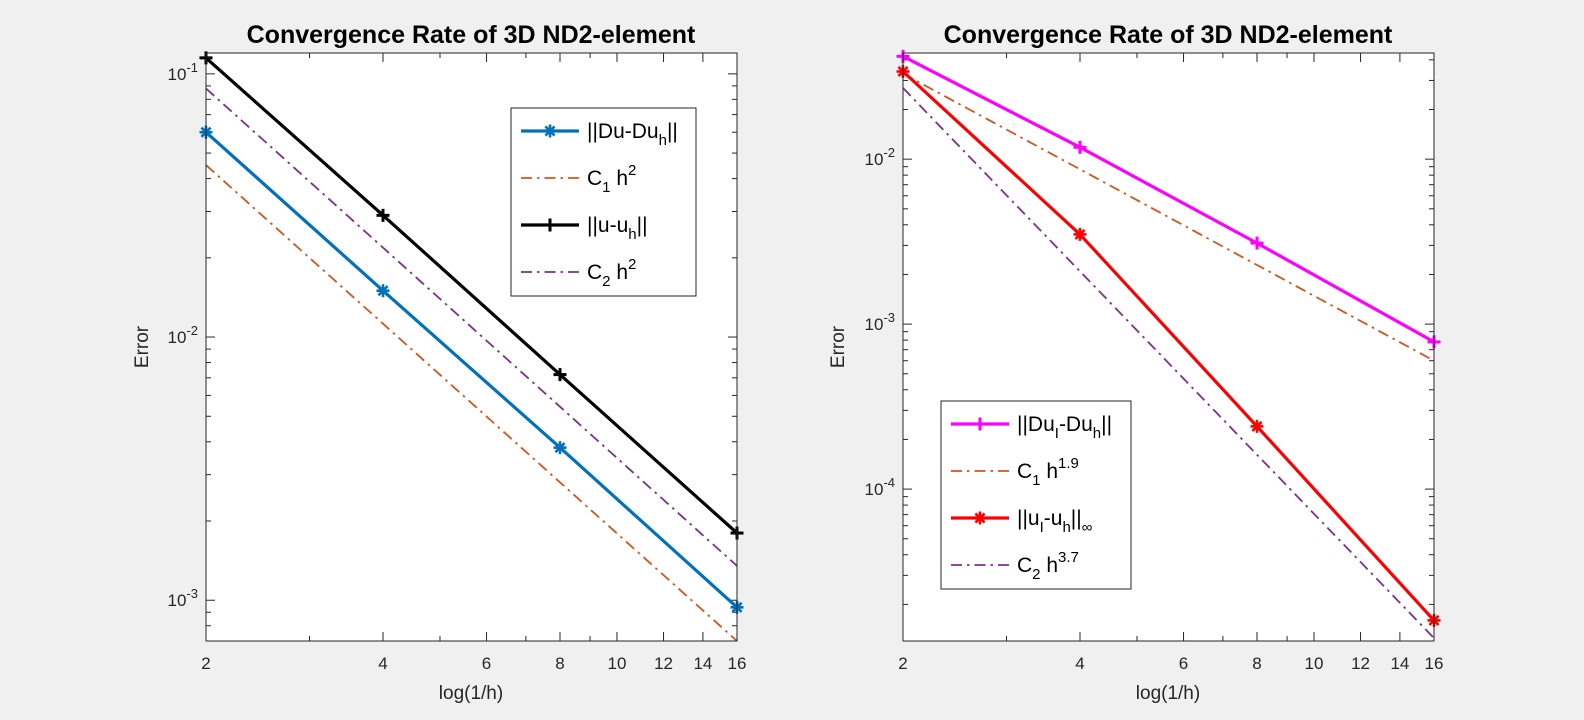  What do you see at coordinates (902, 663) in the screenshot?
I see `x-tick-label: 2` at bounding box center [902, 663].